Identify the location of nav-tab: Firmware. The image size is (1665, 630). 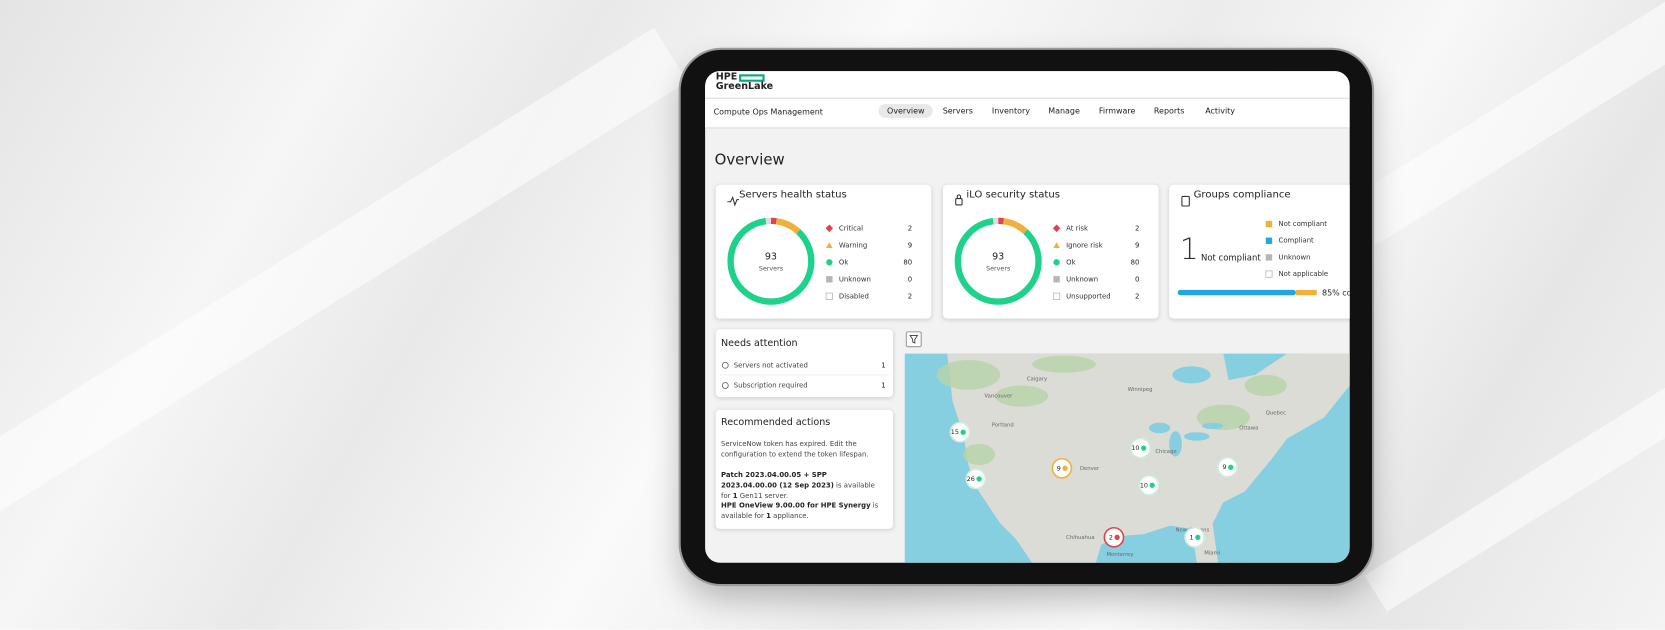
(1117, 111).